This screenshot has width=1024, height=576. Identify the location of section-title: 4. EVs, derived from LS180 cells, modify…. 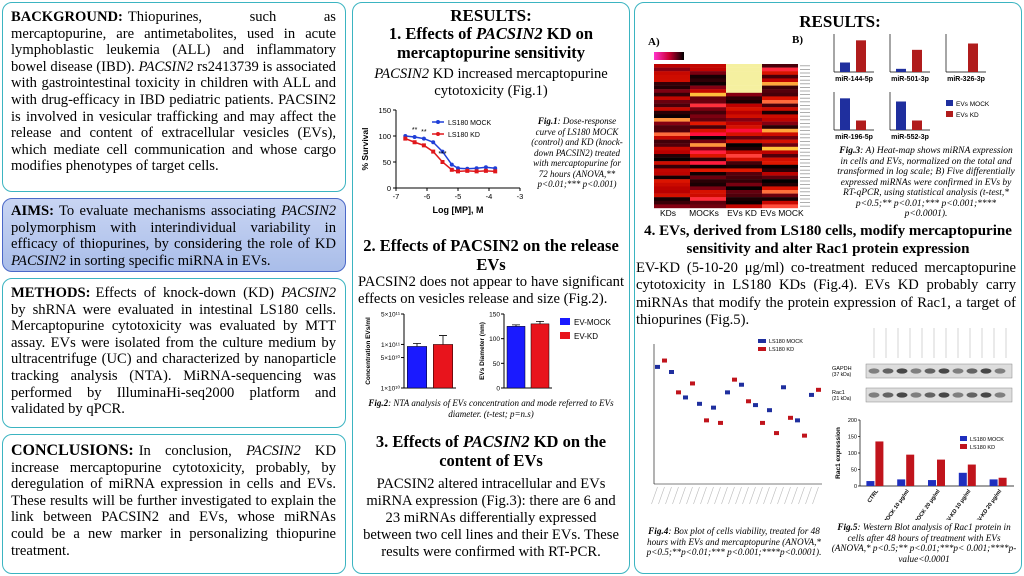
(828, 240).